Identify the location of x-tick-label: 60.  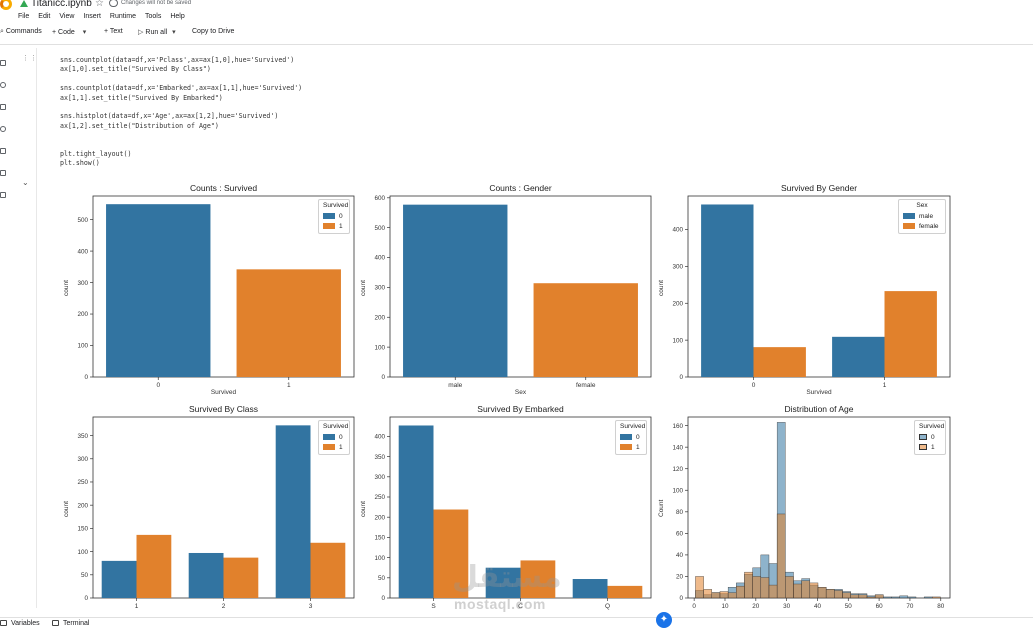
(880, 606).